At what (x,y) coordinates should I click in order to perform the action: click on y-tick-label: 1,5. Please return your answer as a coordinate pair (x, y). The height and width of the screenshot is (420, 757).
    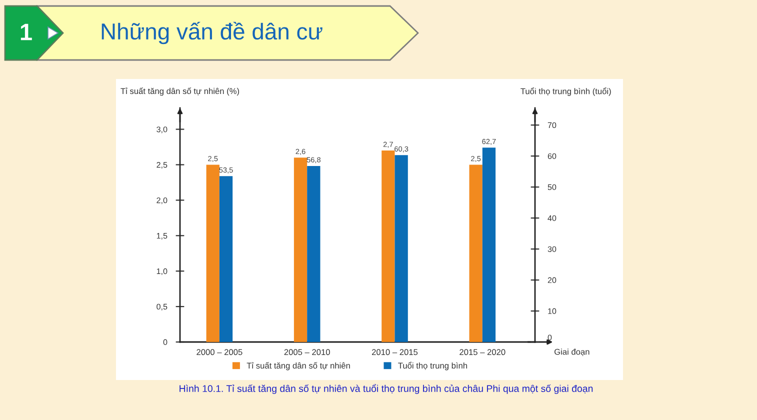
    Looking at the image, I should click on (162, 236).